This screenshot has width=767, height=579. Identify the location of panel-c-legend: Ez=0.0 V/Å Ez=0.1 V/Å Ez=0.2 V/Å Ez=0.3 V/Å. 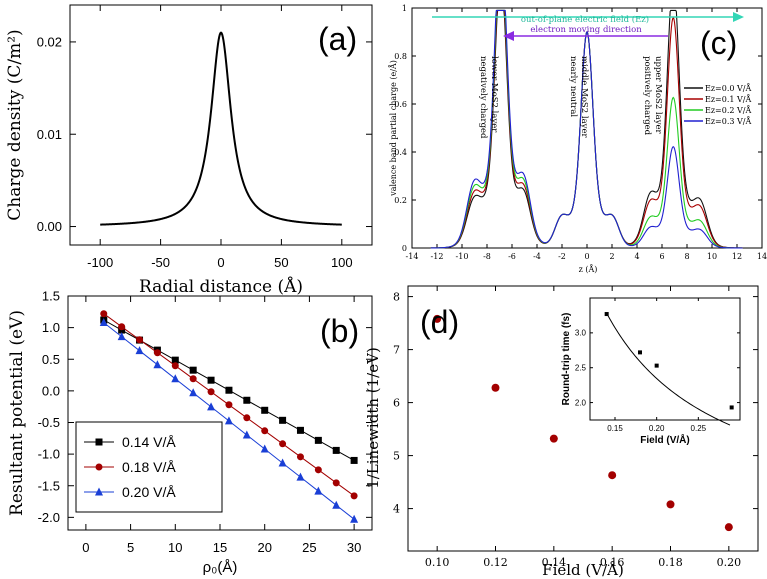
(717, 105).